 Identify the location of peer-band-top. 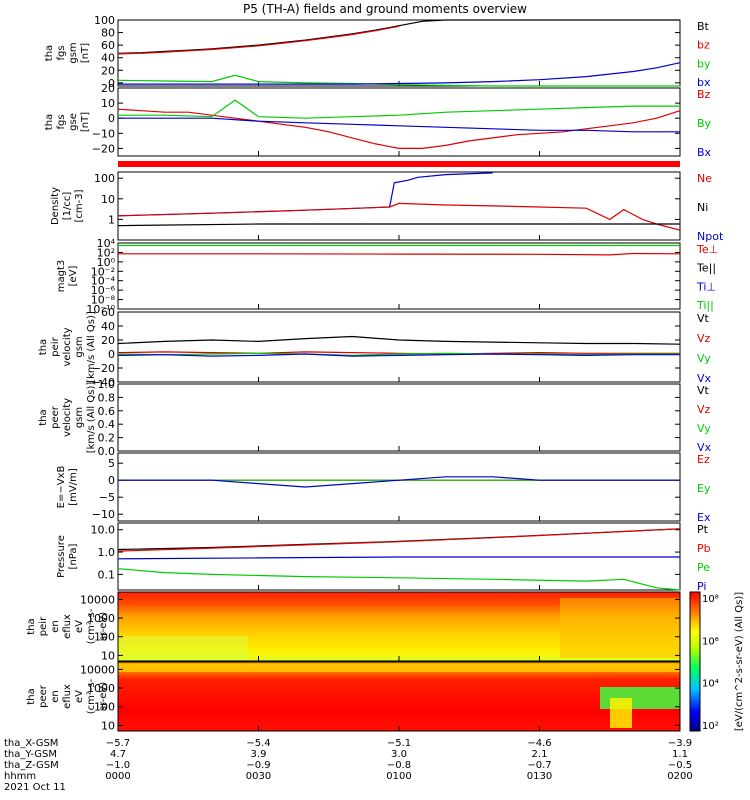
(399, 668).